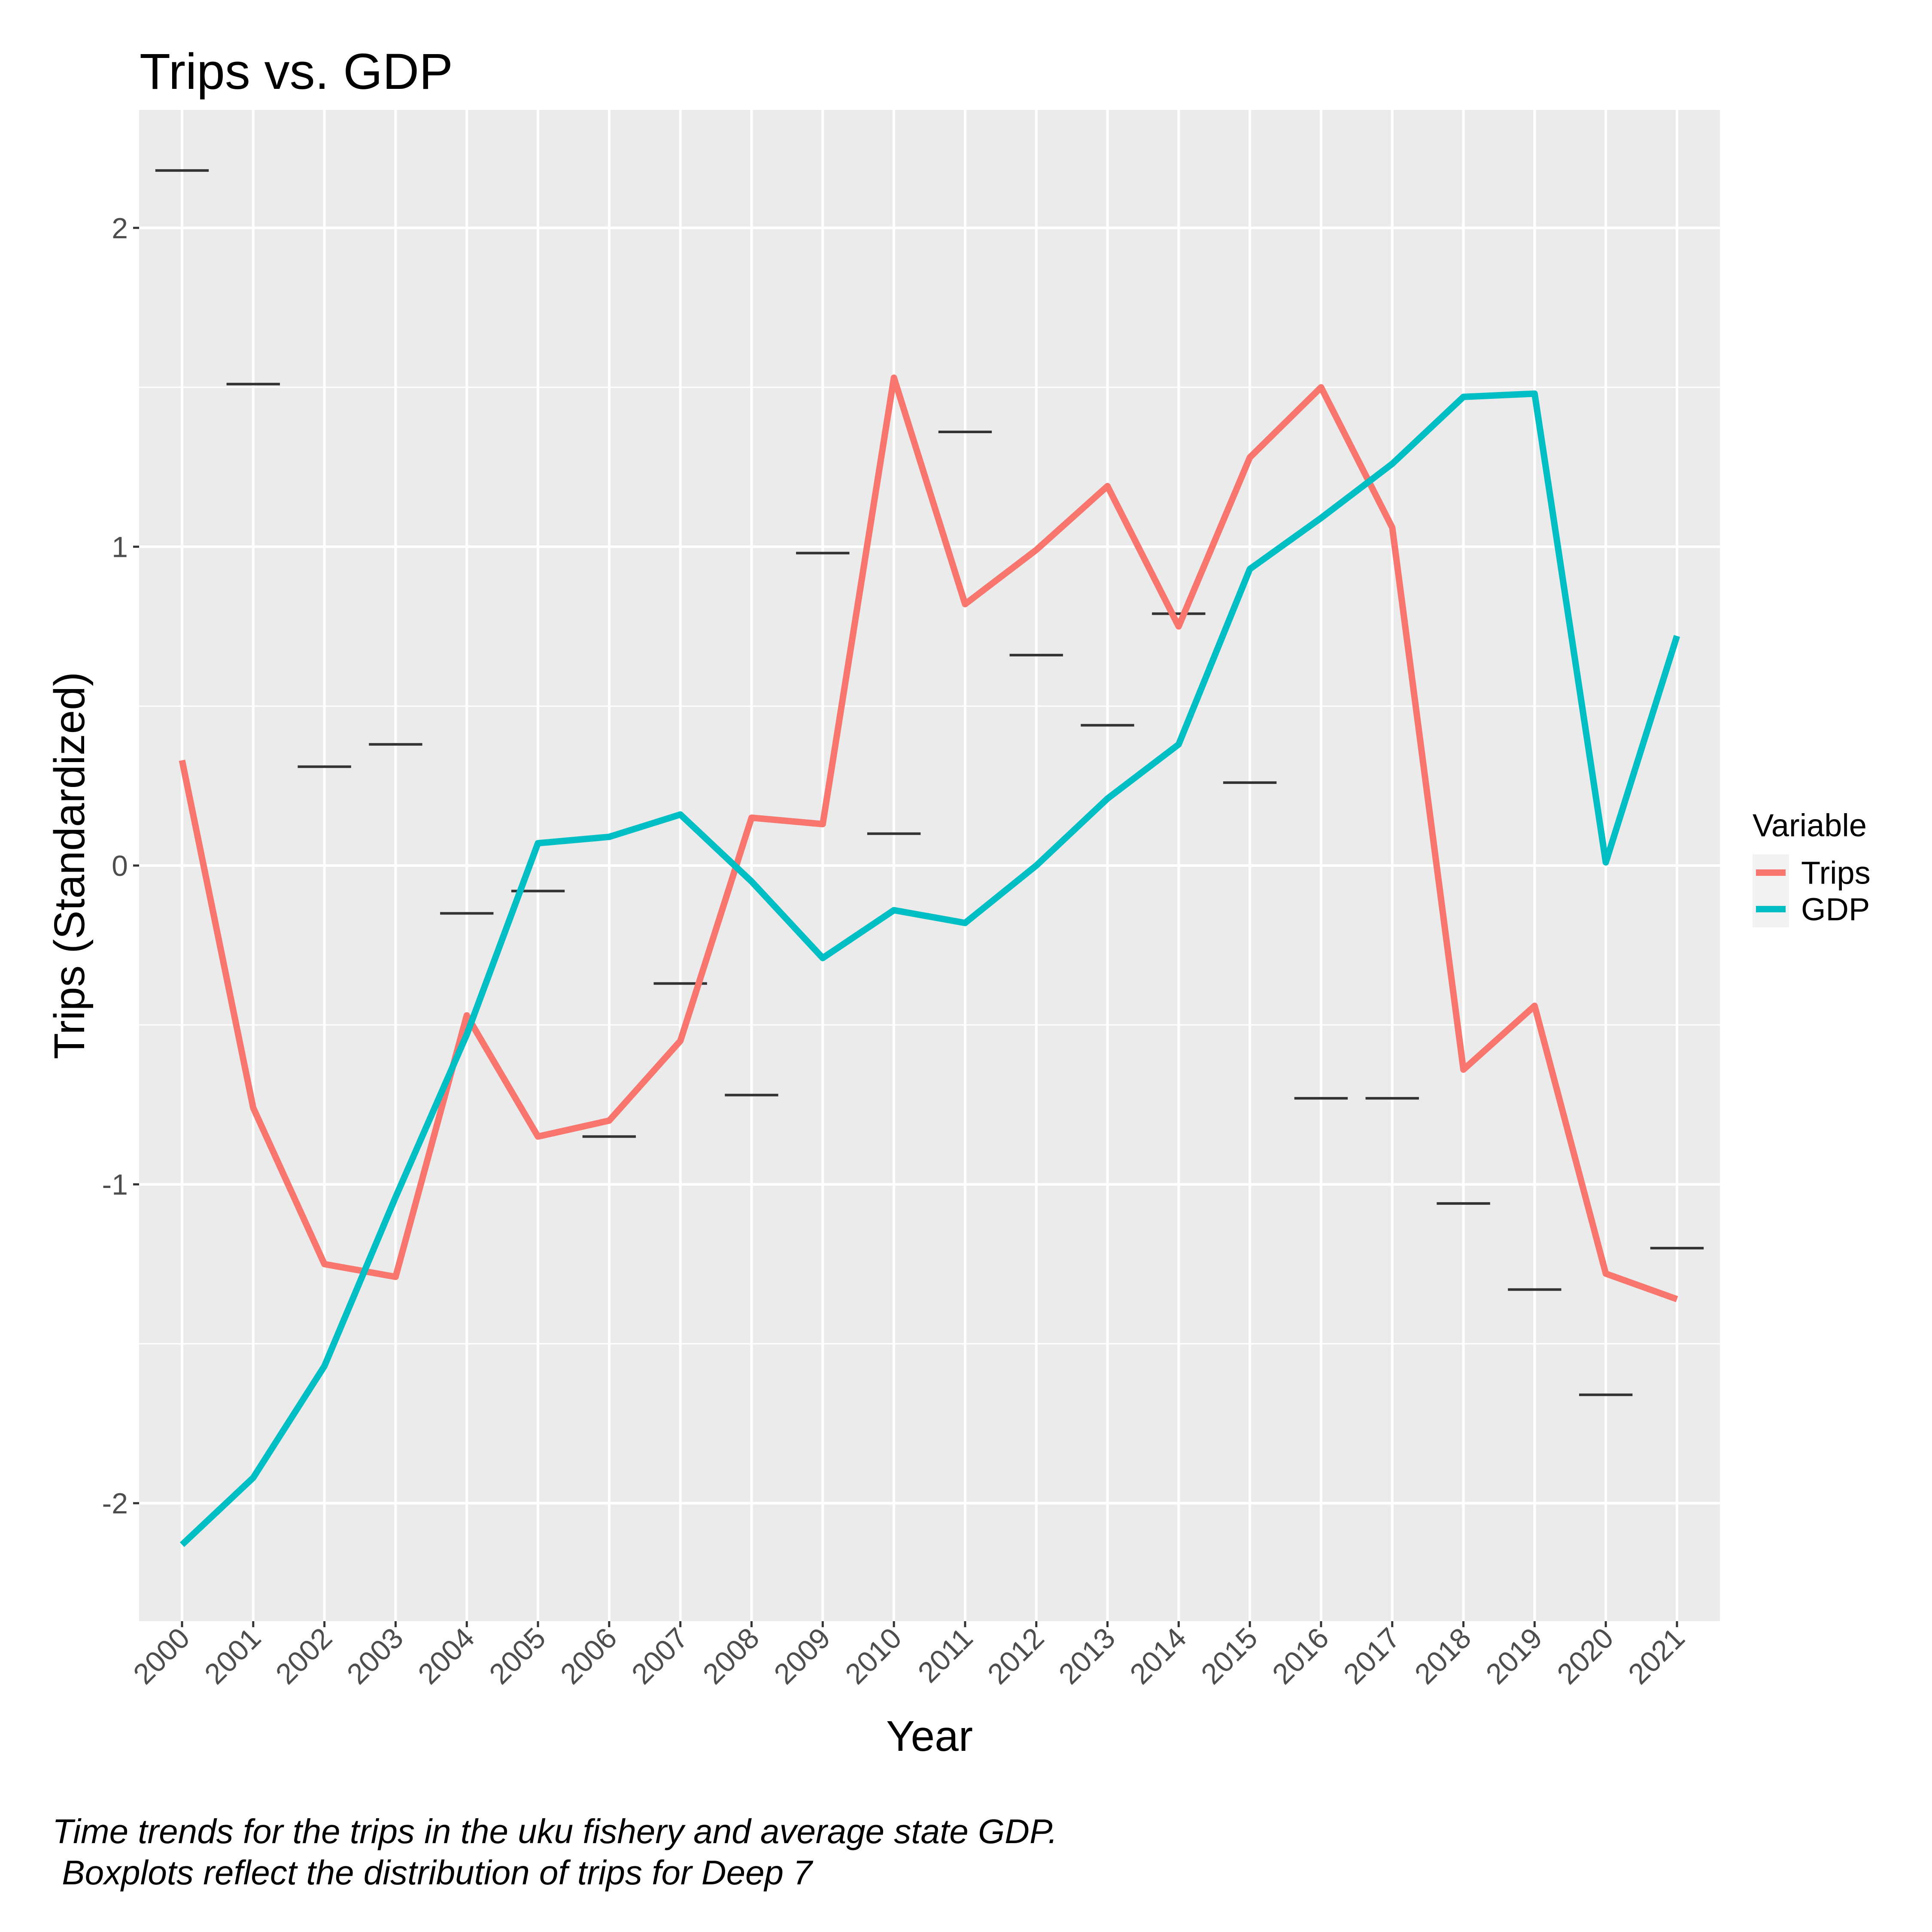 Image resolution: width=1932 pixels, height=1932 pixels. Describe the element at coordinates (446, 1656) in the screenshot. I see `x-tick-label: 2004` at that location.